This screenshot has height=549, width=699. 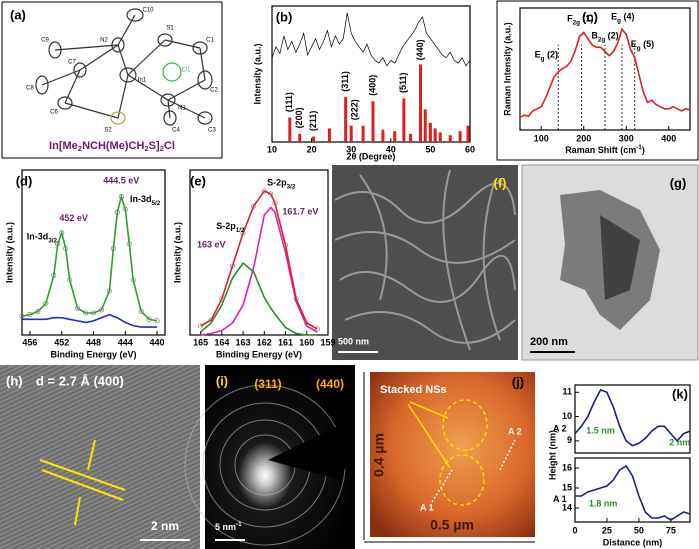 I want to click on annotation: 163 eV, so click(x=211, y=244).